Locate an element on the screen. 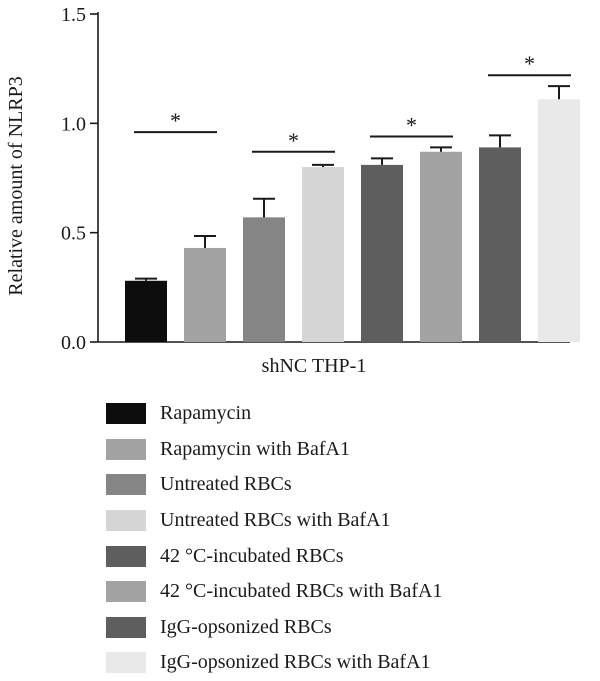  y-tick-label: 1.5 is located at coordinates (73, 15).